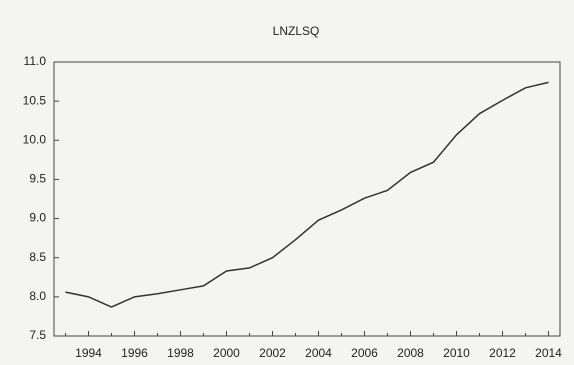 This screenshot has width=574, height=365. Describe the element at coordinates (134, 353) in the screenshot. I see `x-tick-label: 1996` at that location.